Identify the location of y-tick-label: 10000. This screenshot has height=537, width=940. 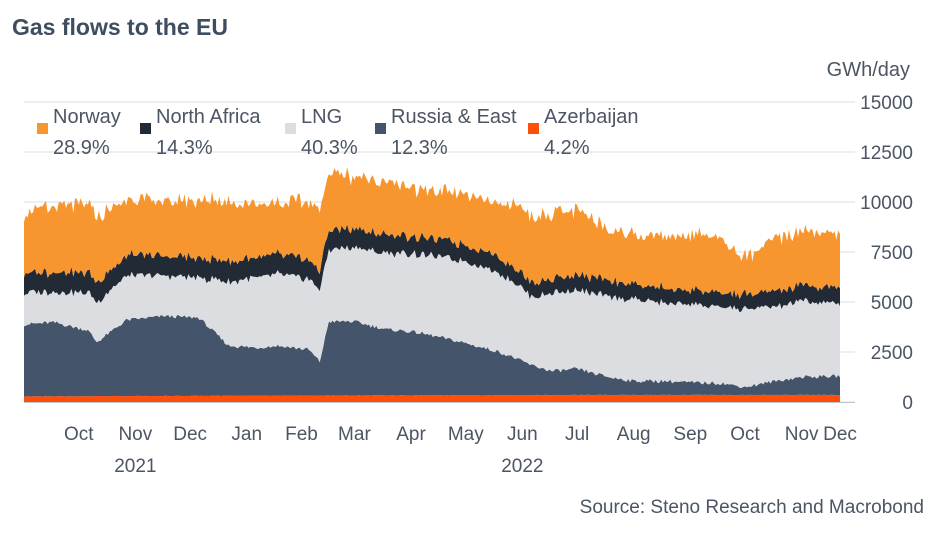
(886, 203).